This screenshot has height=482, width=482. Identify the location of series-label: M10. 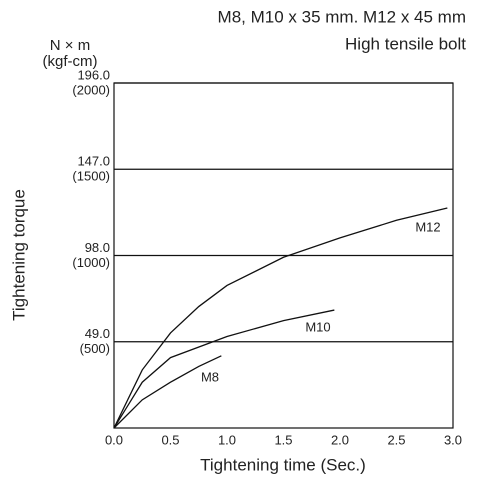
(317, 326).